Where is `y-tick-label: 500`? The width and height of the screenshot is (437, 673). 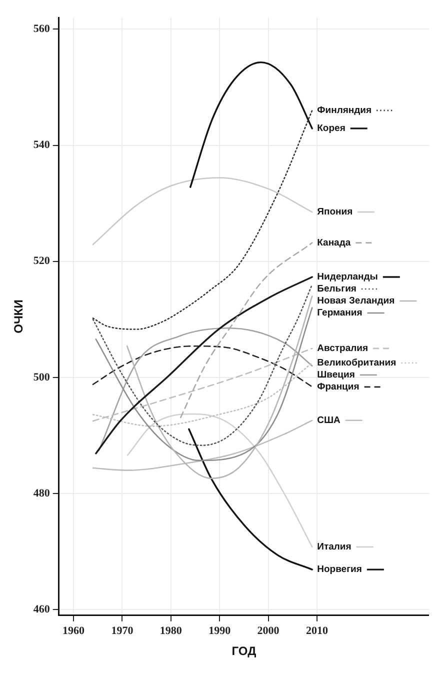
y-tick-label: 500 is located at coordinates (41, 377).